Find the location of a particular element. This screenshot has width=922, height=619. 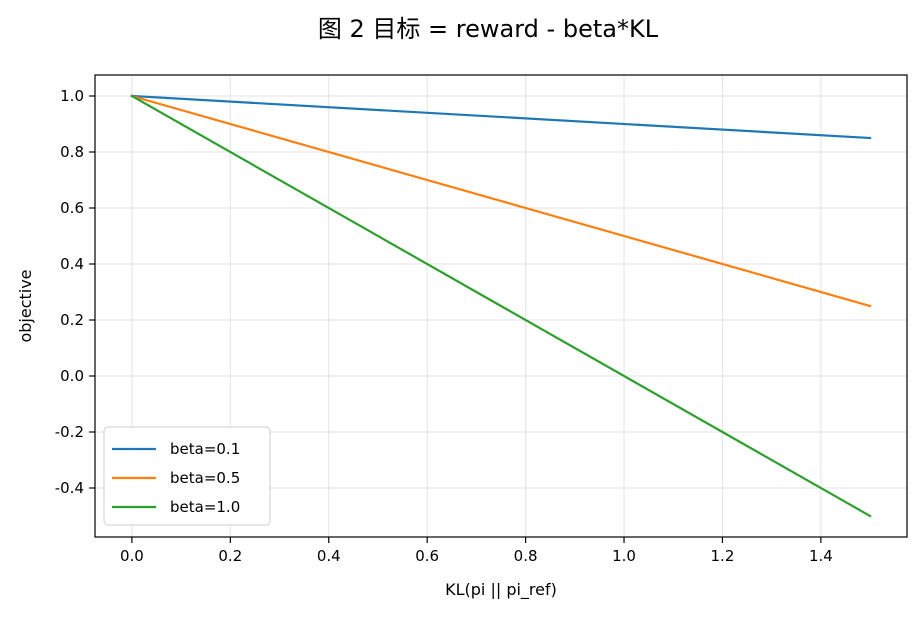

x-tick-label: 1.2 is located at coordinates (723, 556).